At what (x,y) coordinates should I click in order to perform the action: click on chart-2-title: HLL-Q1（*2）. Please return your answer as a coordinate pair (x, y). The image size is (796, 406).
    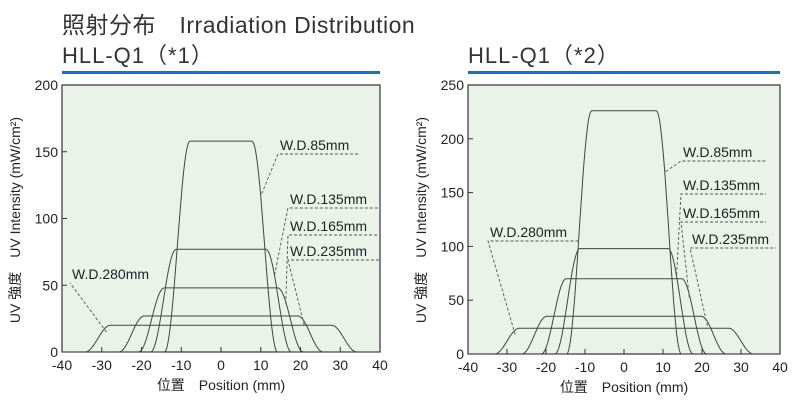
    Looking at the image, I should click on (544, 55).